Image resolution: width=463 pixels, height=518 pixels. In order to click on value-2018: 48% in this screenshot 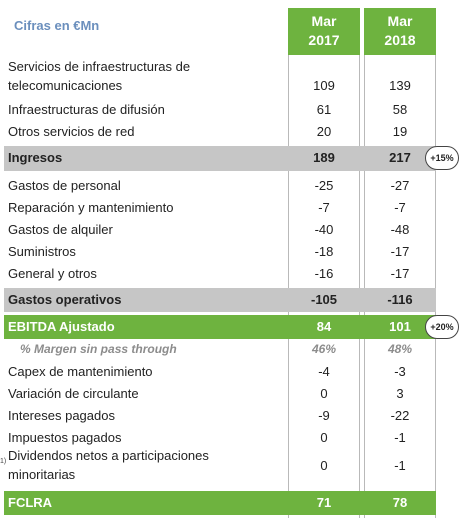, I will do `click(400, 349)`.